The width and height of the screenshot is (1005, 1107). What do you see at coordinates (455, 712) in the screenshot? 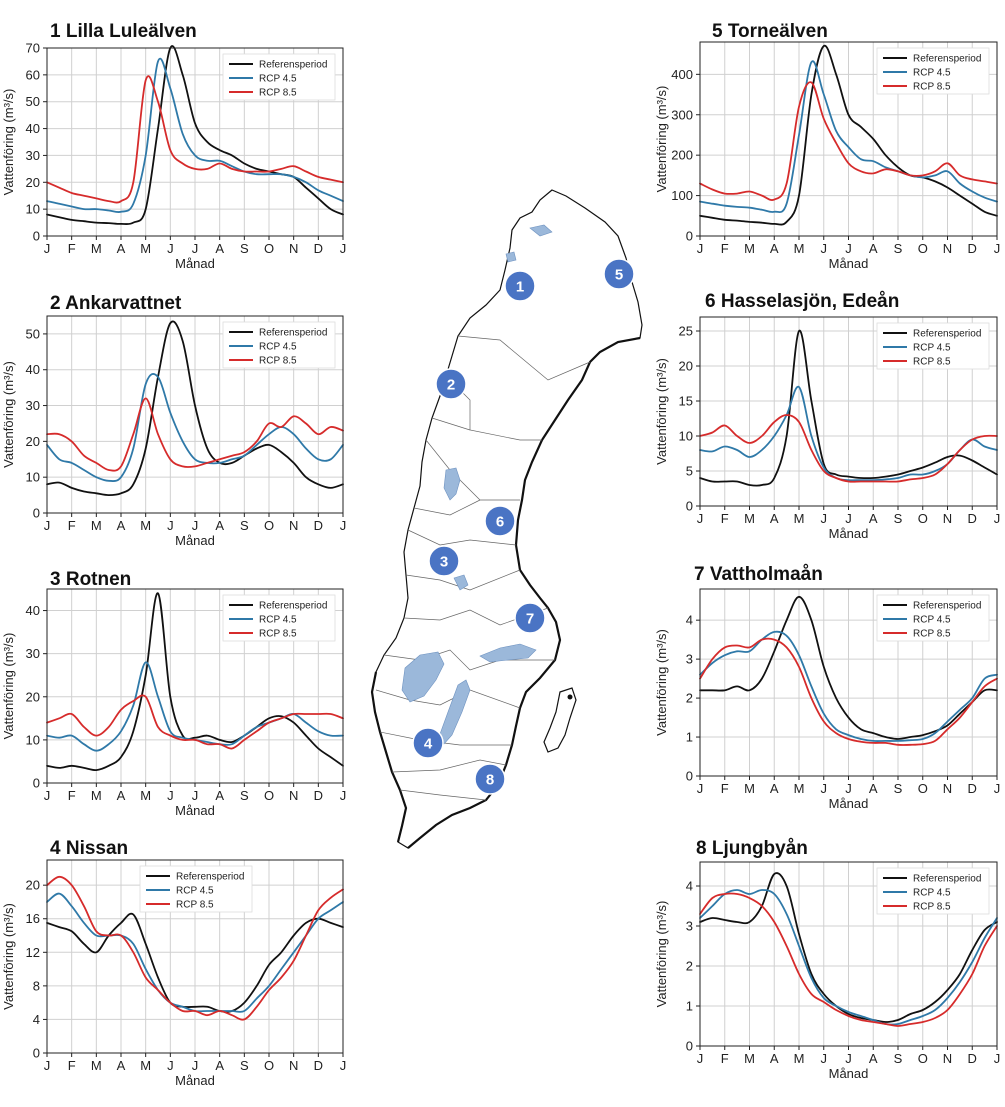
I see `vattern-lake` at bounding box center [455, 712].